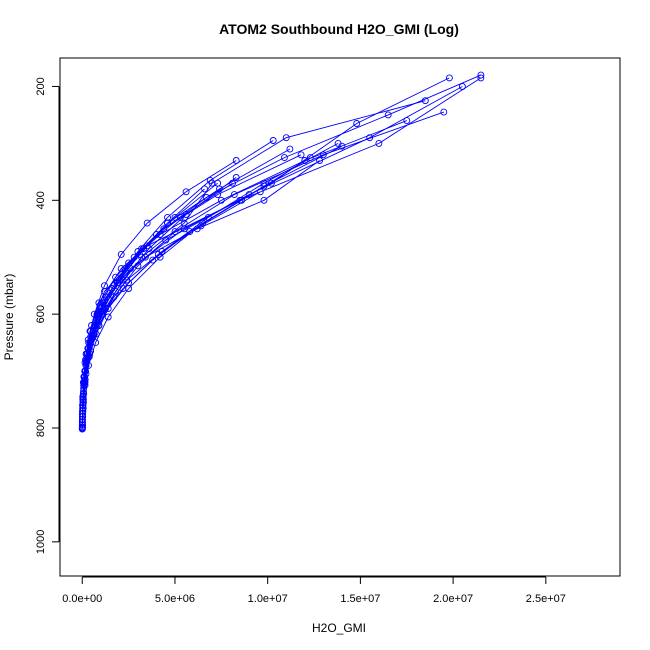 This screenshot has width=650, height=650. What do you see at coordinates (268, 599) in the screenshot?
I see `x-tick-label: 1.0e+07` at bounding box center [268, 599].